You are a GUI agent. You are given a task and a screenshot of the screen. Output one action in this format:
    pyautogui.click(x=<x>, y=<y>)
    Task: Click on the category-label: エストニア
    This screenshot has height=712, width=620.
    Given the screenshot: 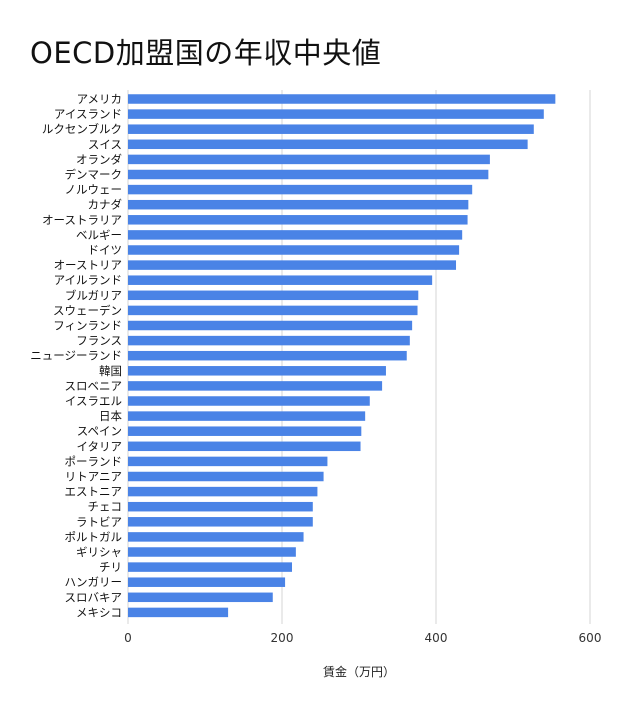 What is the action you would take?
    pyautogui.click(x=94, y=492)
    